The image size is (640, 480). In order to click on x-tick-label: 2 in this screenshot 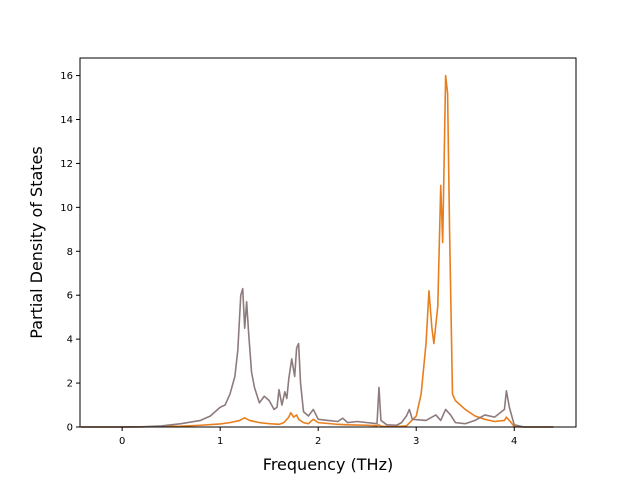, I will do `click(318, 441)`.